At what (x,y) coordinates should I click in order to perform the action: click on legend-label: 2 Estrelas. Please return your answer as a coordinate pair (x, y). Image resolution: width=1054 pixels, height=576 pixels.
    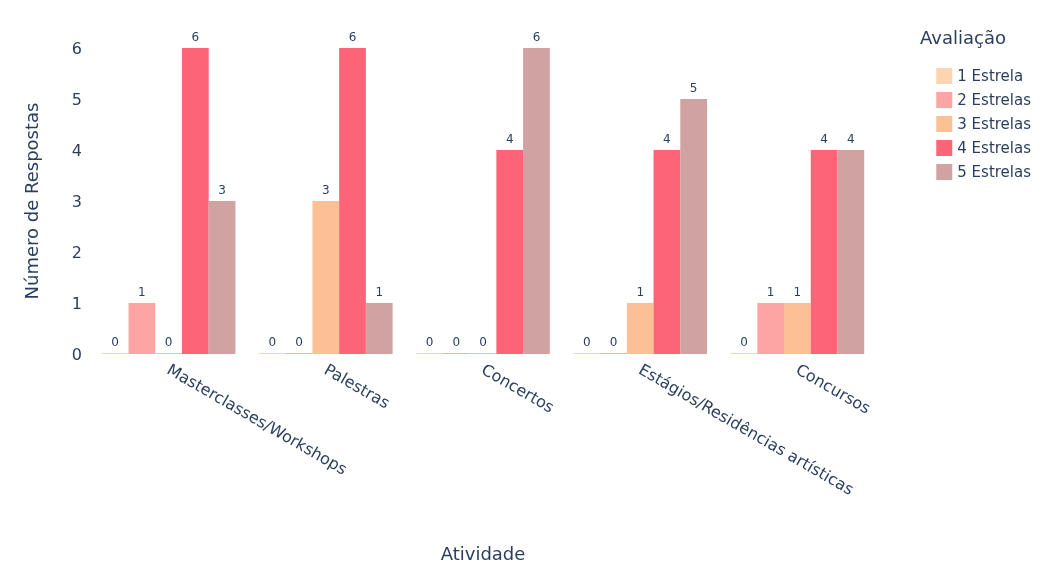
    Looking at the image, I should click on (994, 100).